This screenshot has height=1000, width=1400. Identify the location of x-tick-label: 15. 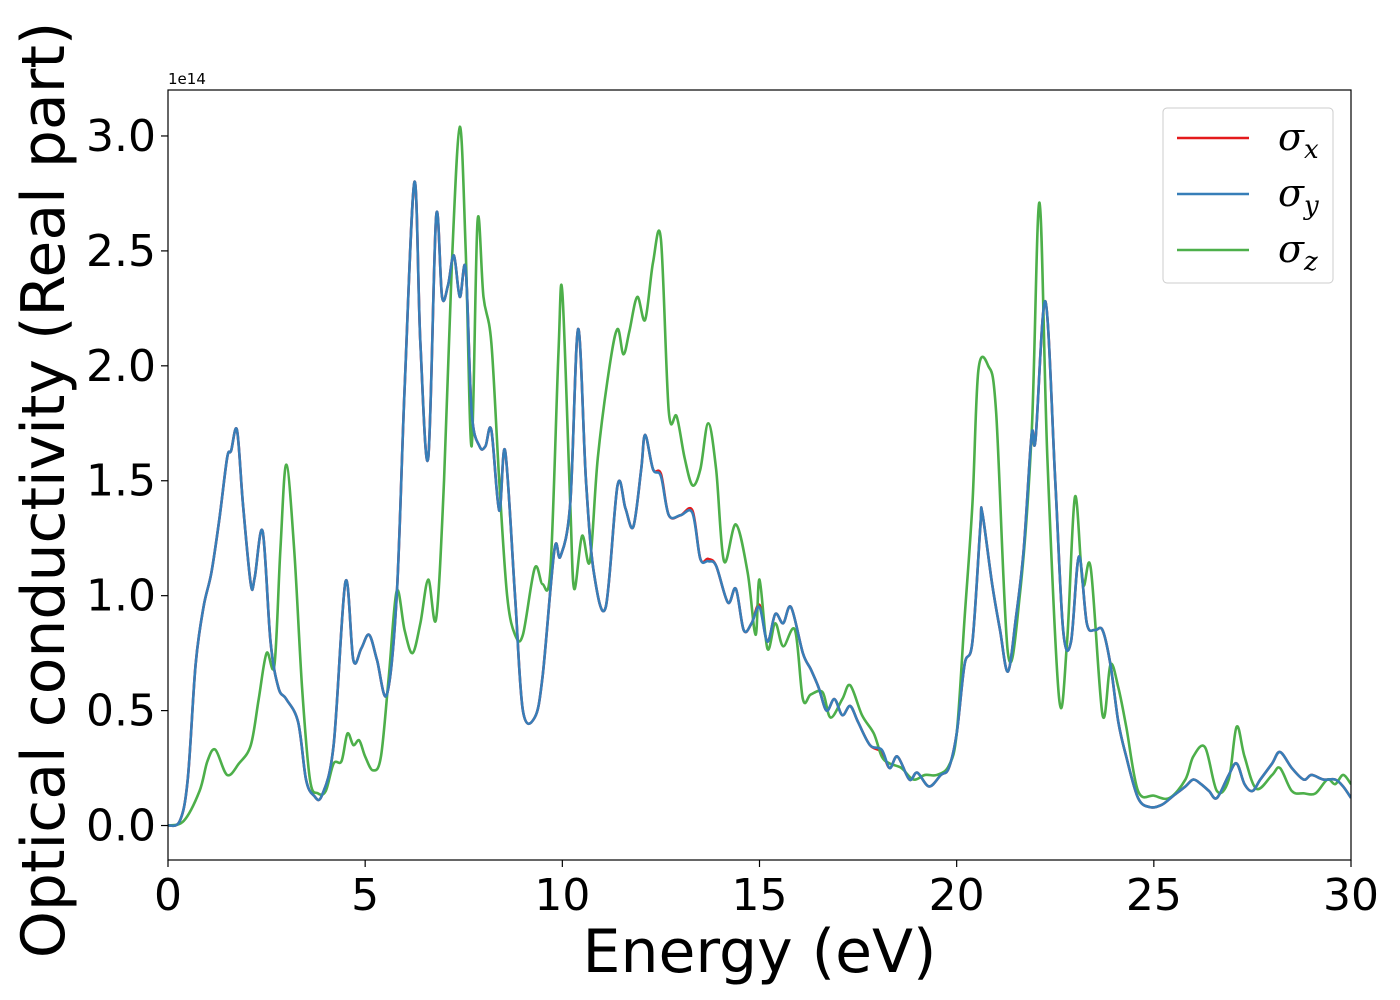
(760, 895).